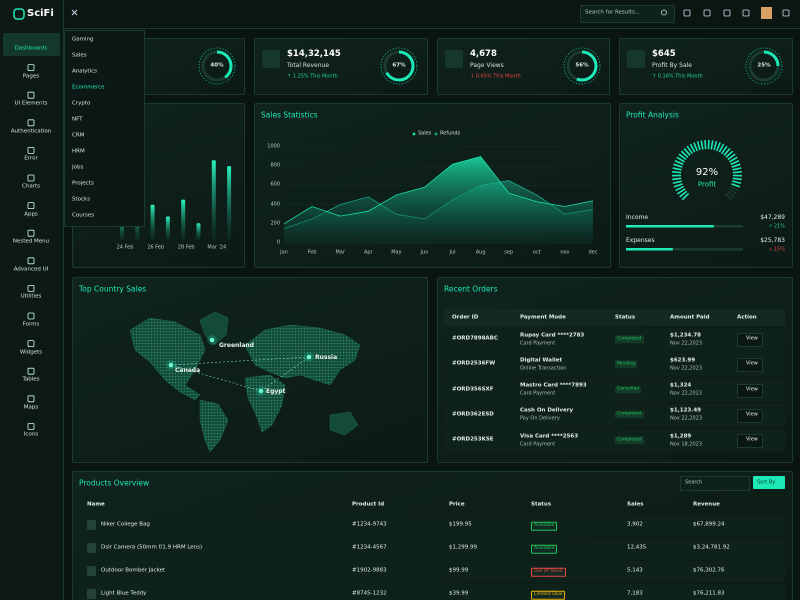 The image size is (800, 600). What do you see at coordinates (186, 247) in the screenshot?
I see `x-tick-label: 28 Feb` at bounding box center [186, 247].